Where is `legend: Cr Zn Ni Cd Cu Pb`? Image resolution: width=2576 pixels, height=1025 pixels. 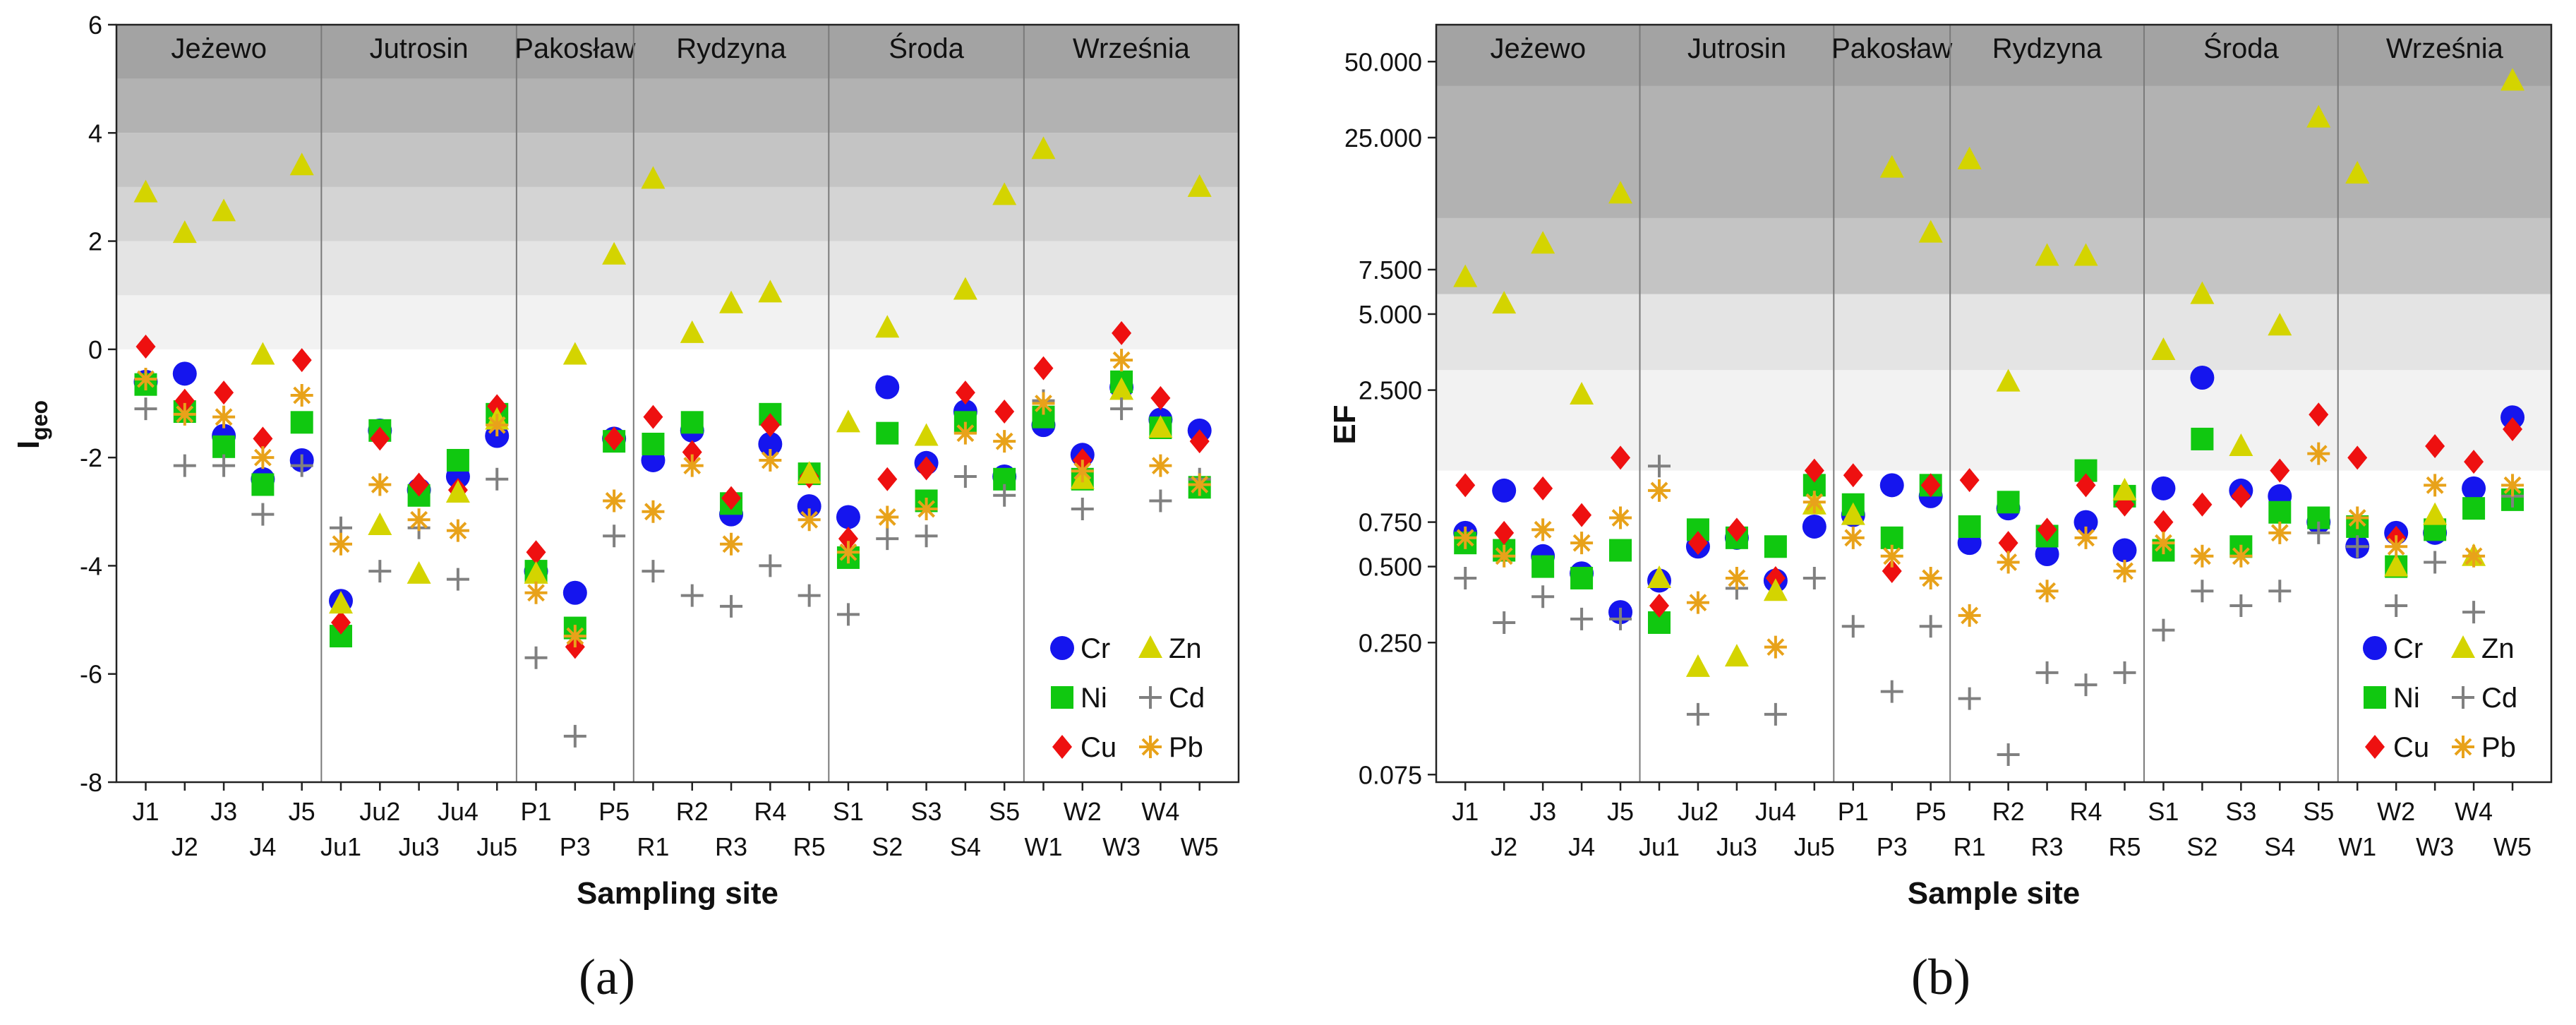 legend: Cr Zn Ni Cd Cu Pb is located at coordinates (1127, 698).